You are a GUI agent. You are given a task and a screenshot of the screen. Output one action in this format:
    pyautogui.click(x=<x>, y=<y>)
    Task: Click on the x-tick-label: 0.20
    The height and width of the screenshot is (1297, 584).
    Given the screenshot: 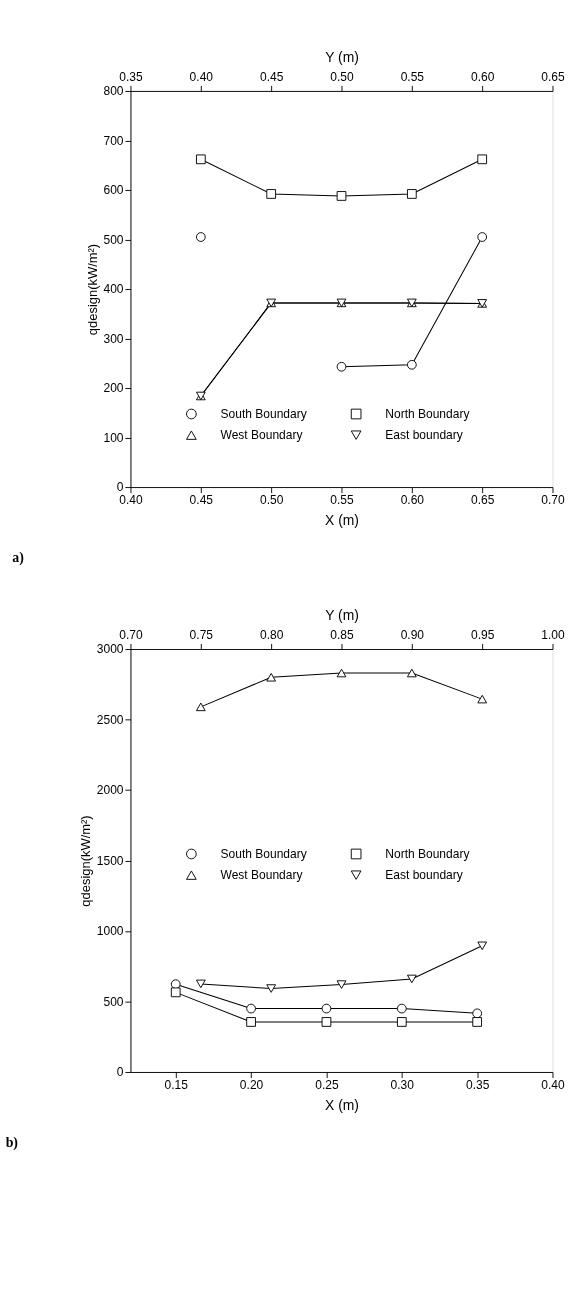 What is the action you would take?
    pyautogui.click(x=251, y=1085)
    